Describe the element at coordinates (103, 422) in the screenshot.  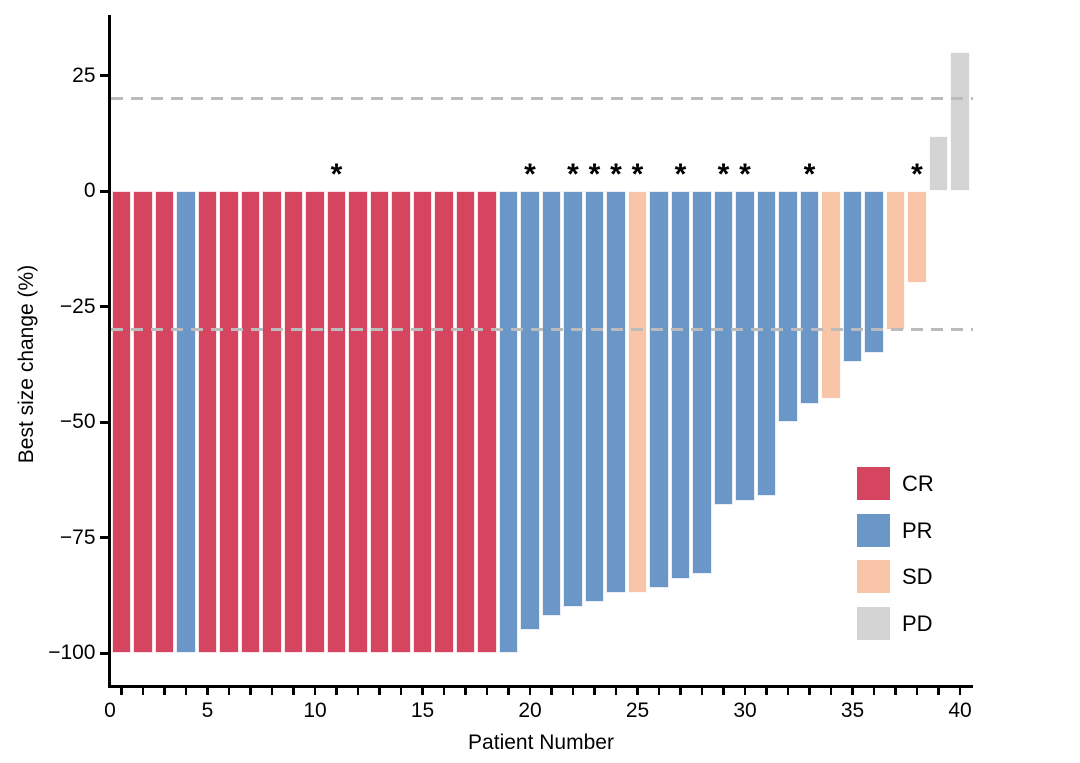
I see `y-tick--50` at that location.